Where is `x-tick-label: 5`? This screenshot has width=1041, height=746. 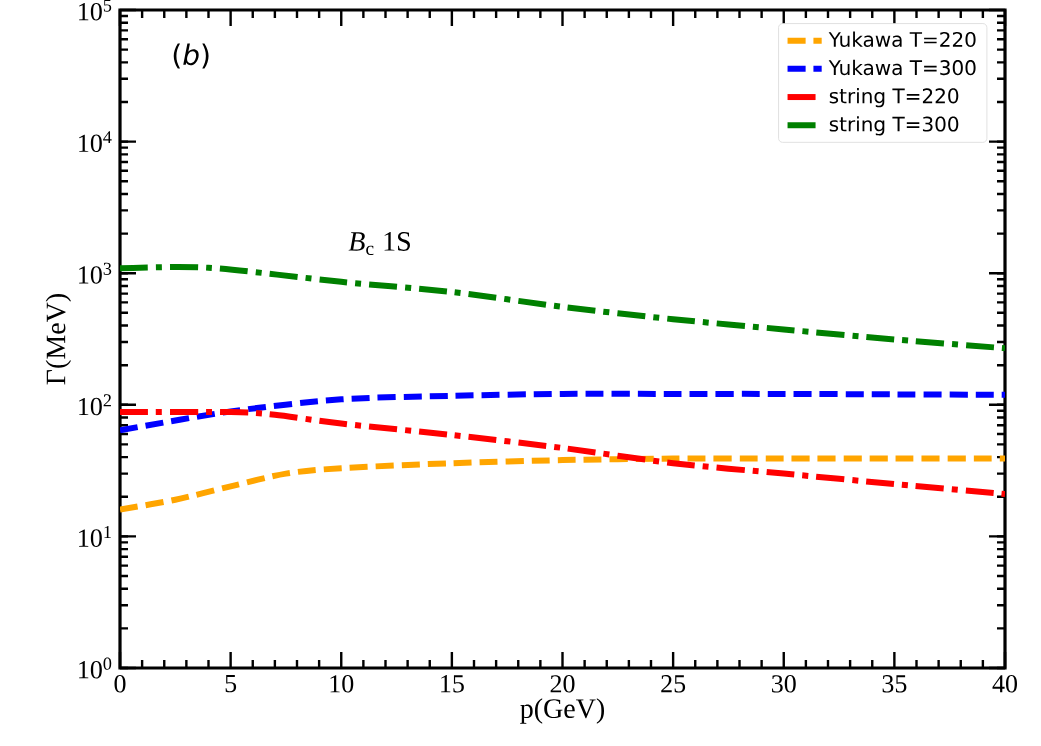 x-tick-label: 5 is located at coordinates (231, 684).